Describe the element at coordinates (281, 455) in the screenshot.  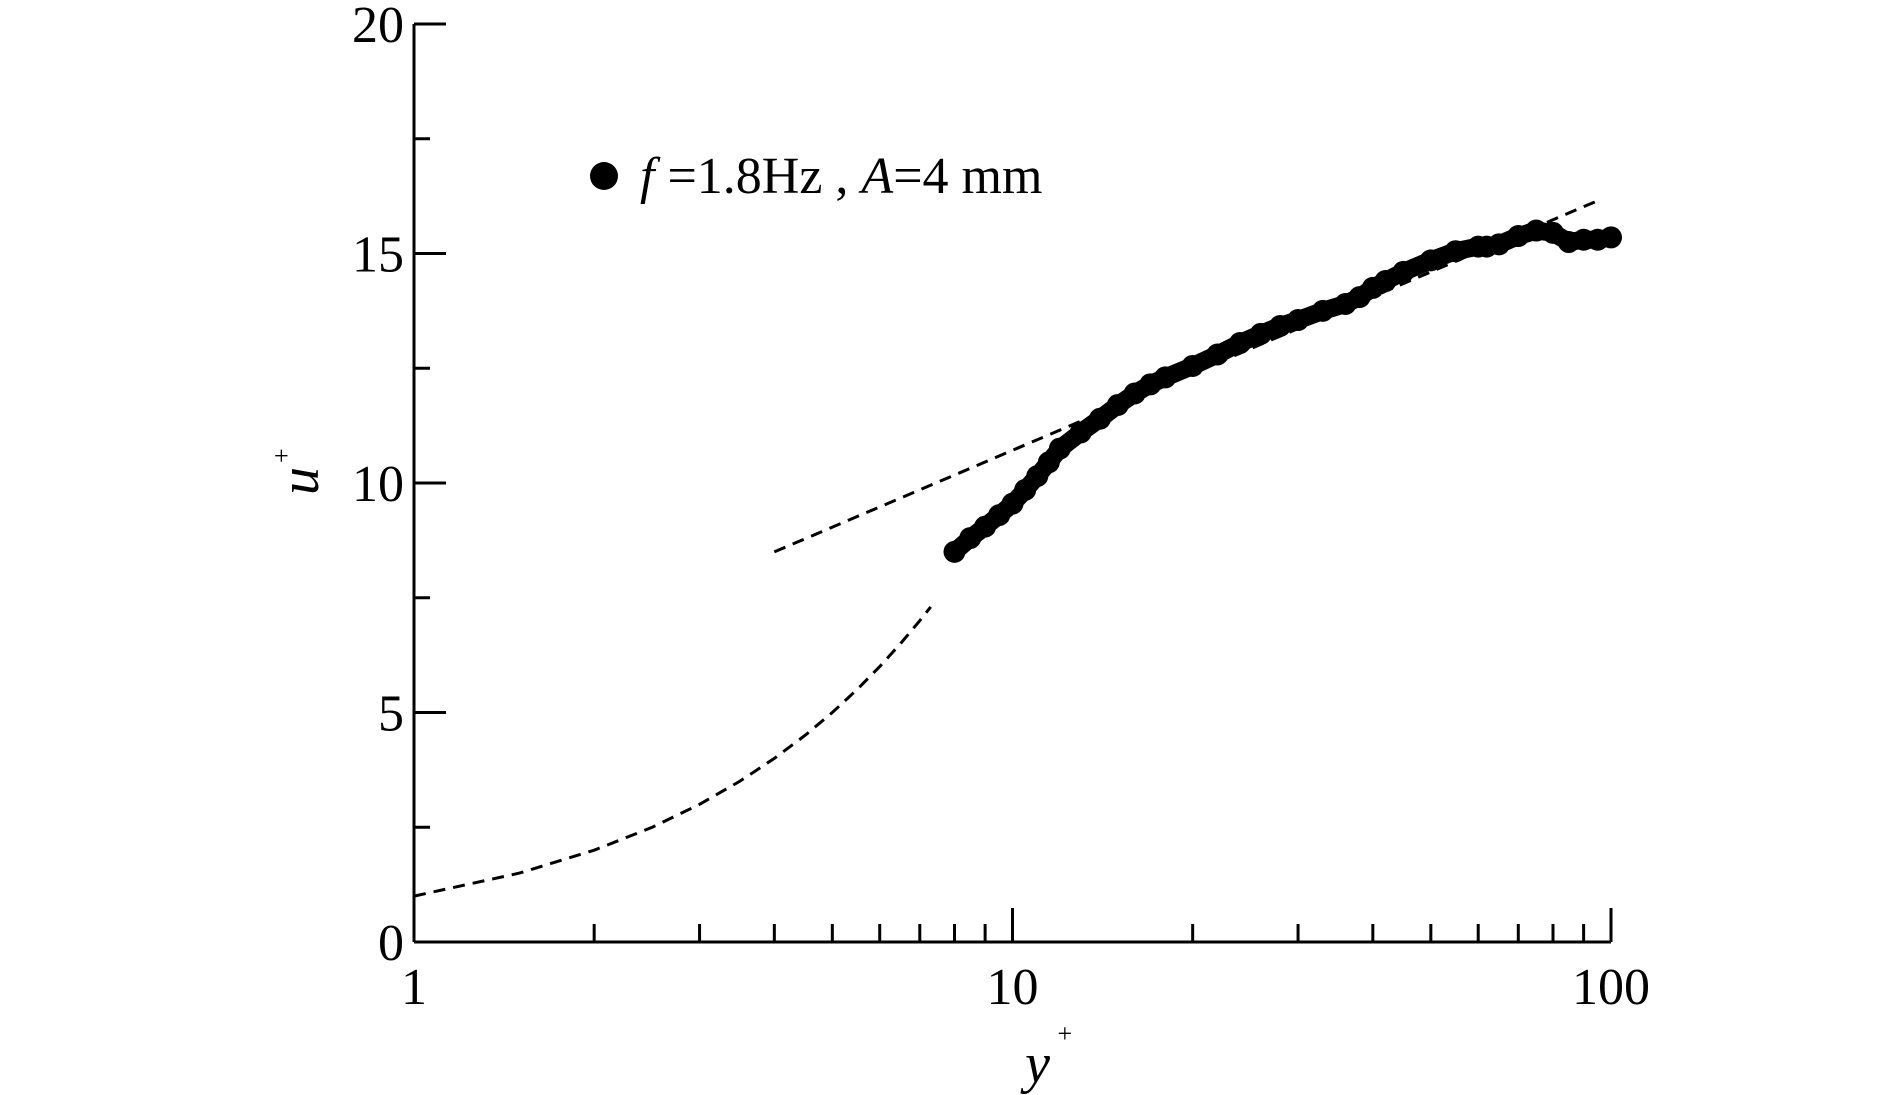
I see `y-axis-label-sup: +` at that location.